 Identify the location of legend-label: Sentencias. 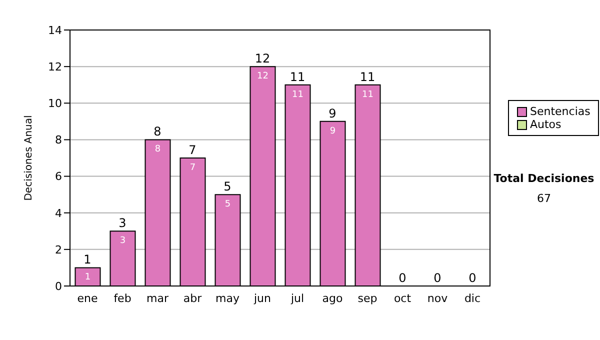
(560, 111).